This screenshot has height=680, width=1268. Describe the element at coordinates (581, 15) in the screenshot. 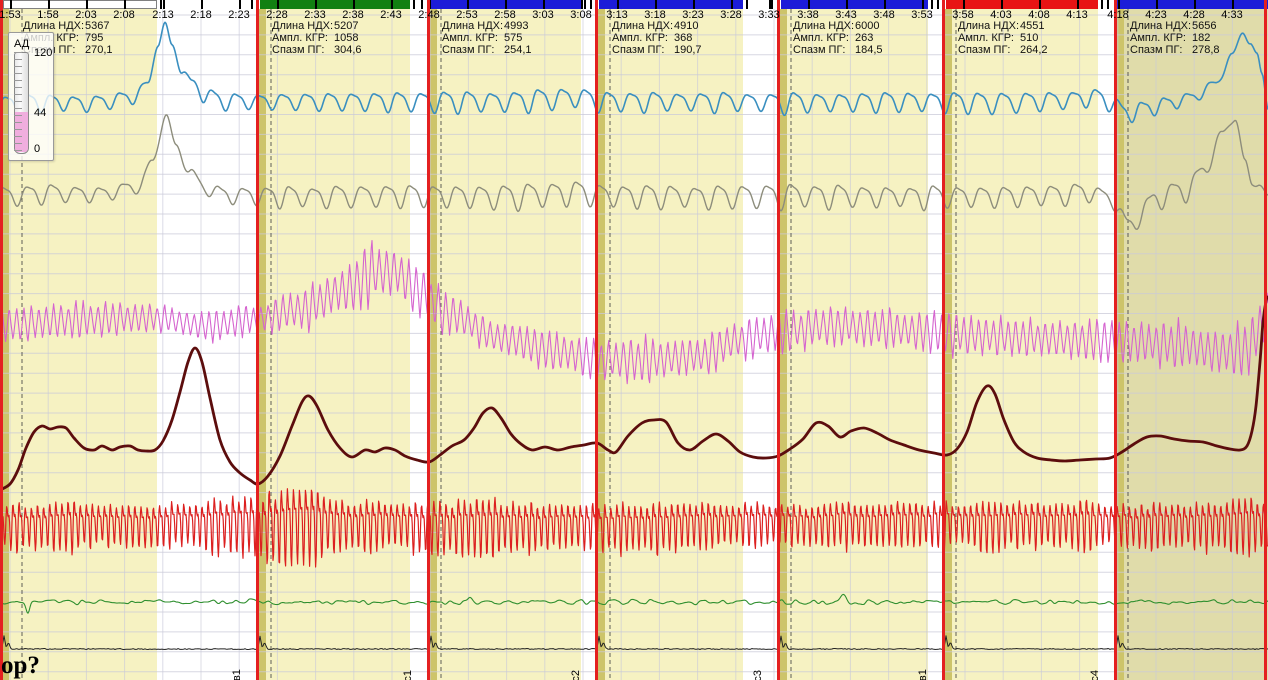

I see `timeline-time-label: 3:08` at that location.